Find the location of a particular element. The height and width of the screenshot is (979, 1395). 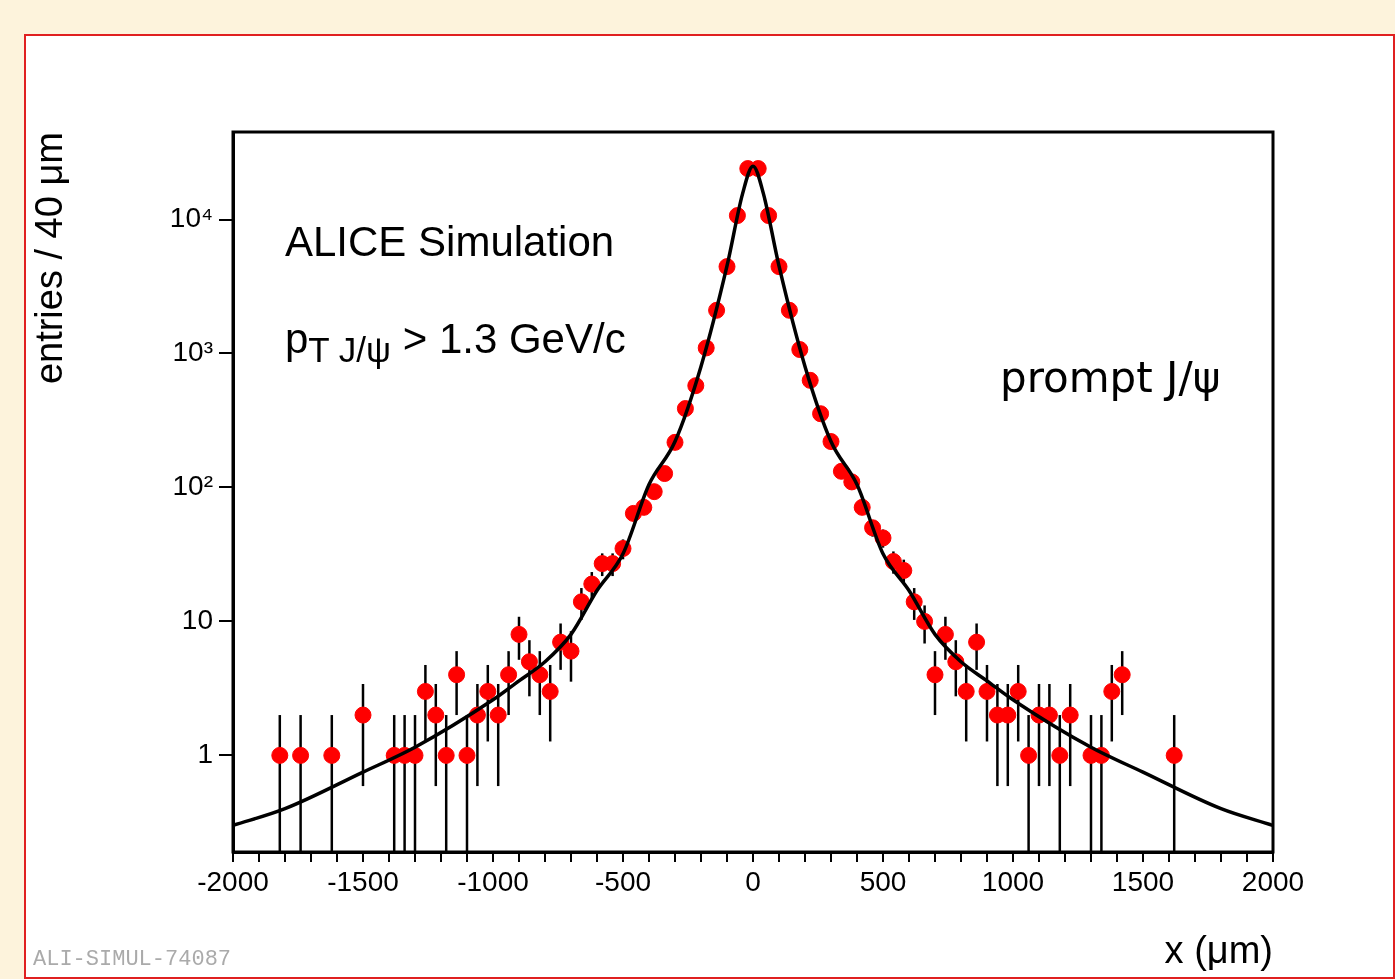

annotation: ALICE Simulation is located at coordinates (450, 242).